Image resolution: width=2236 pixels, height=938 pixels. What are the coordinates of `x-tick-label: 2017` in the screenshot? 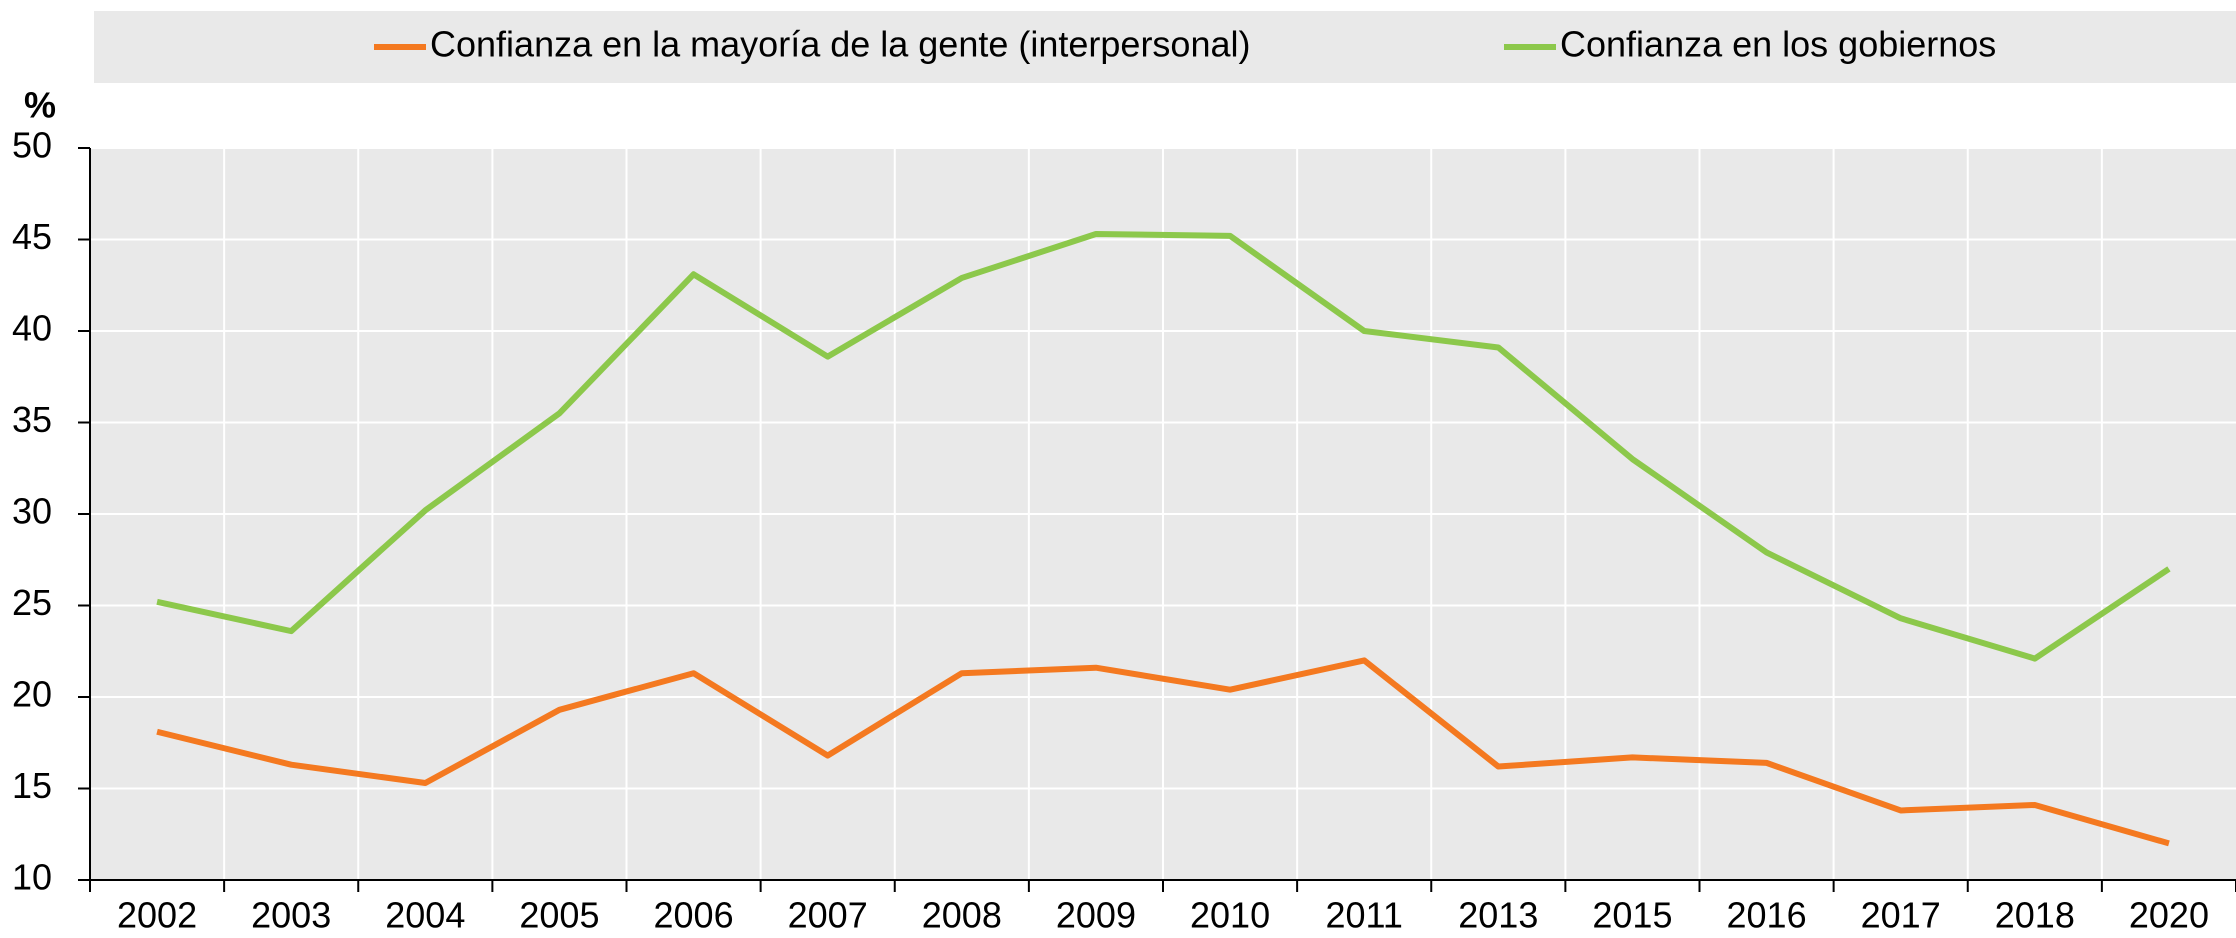 It's located at (1901, 915).